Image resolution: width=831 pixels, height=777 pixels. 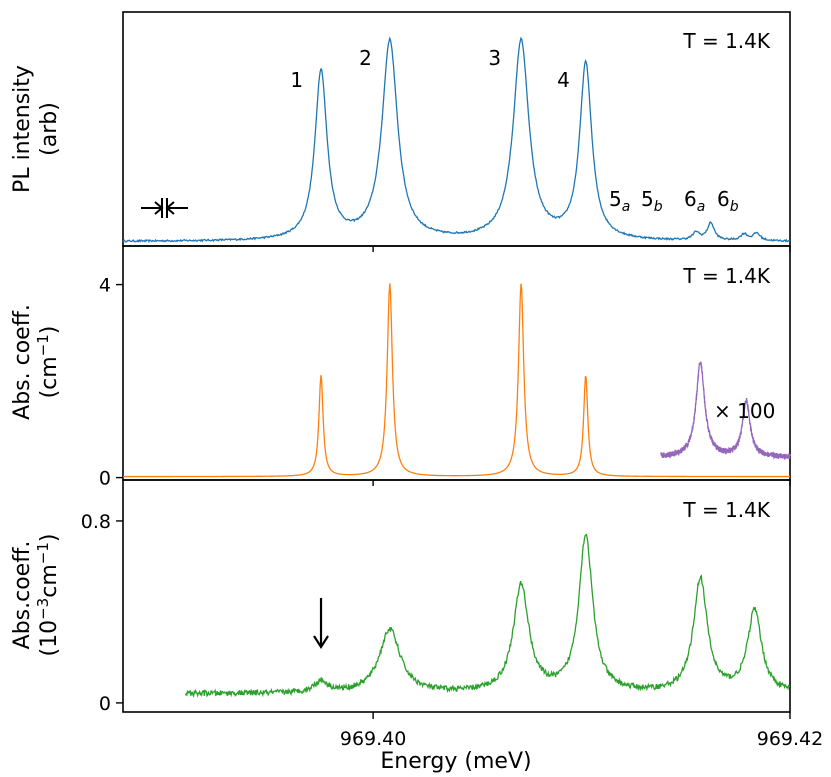 I want to click on pl-peak-labels: 1 2 3 4, so click(x=430, y=69).